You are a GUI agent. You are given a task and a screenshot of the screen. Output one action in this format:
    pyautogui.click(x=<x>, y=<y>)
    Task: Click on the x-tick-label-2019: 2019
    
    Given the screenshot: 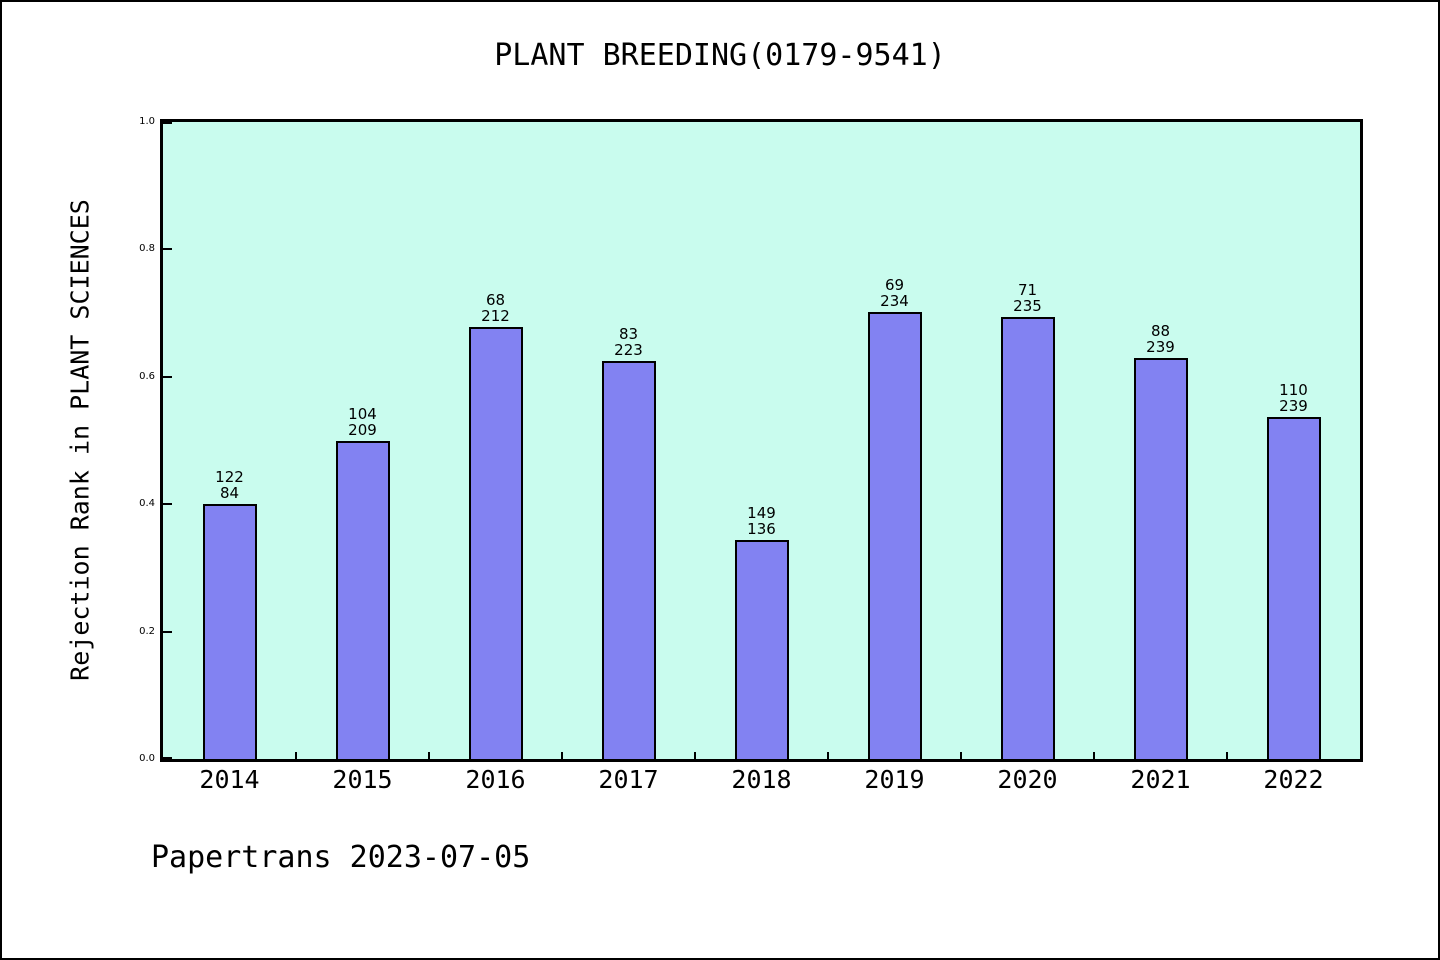 What is the action you would take?
    pyautogui.click(x=894, y=779)
    